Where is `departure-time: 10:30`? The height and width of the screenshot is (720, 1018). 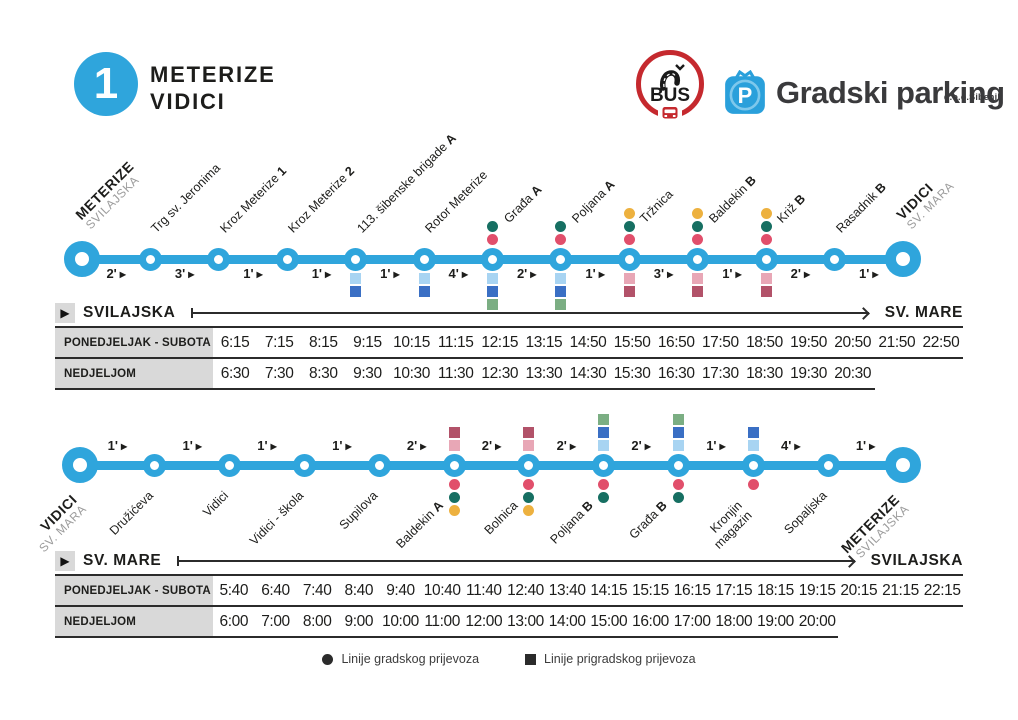
departure-time: 10:30 is located at coordinates (411, 373).